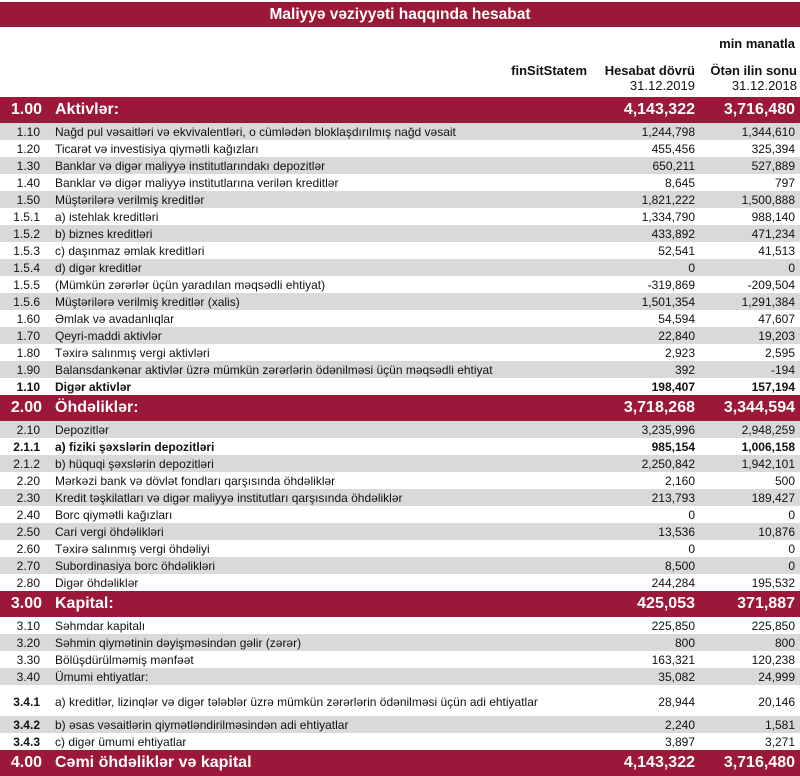 The width and height of the screenshot is (800, 776). I want to click on section-row-2.00: 2.00 Öhdəliklər: 3,718,268 3,344,594, so click(400, 408).